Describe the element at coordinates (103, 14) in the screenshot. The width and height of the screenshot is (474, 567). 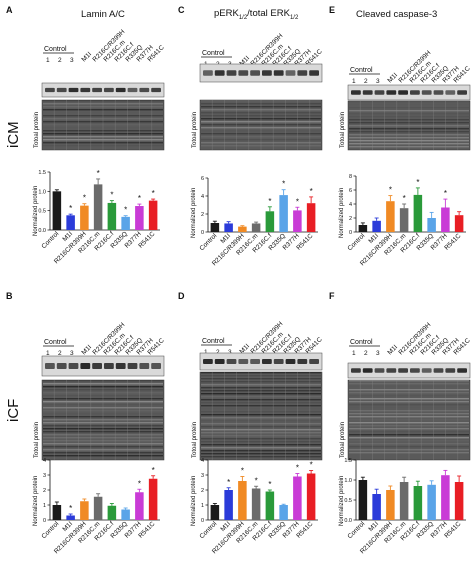
I see `title-lamin: Lamin A/C` at that location.